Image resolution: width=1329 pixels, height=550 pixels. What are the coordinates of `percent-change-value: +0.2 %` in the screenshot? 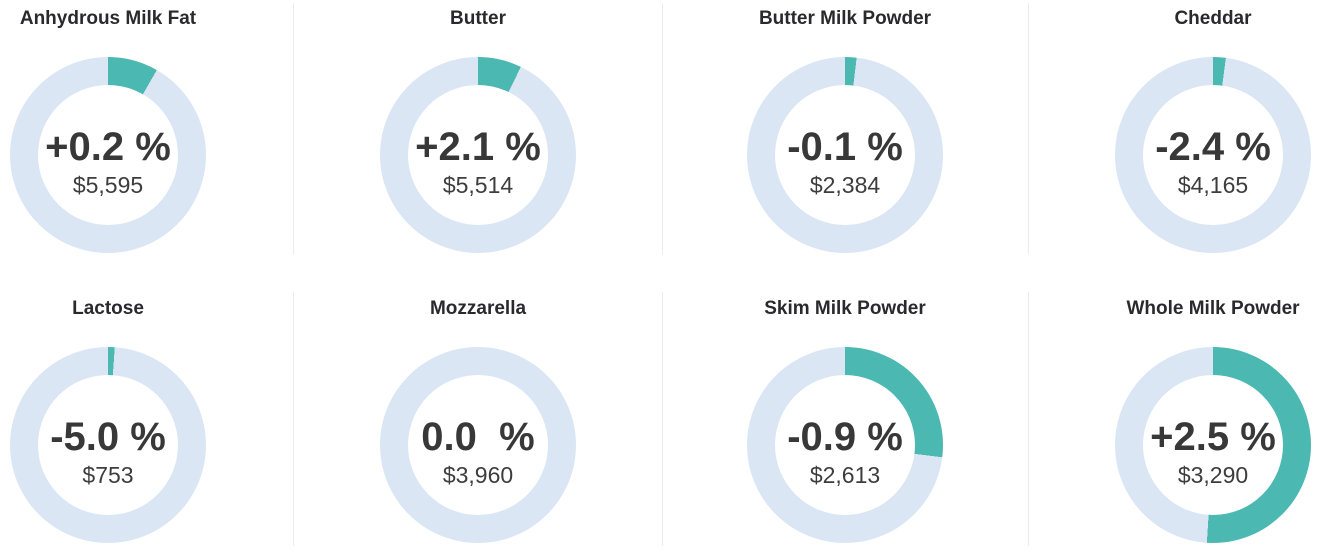 It's located at (108, 147).